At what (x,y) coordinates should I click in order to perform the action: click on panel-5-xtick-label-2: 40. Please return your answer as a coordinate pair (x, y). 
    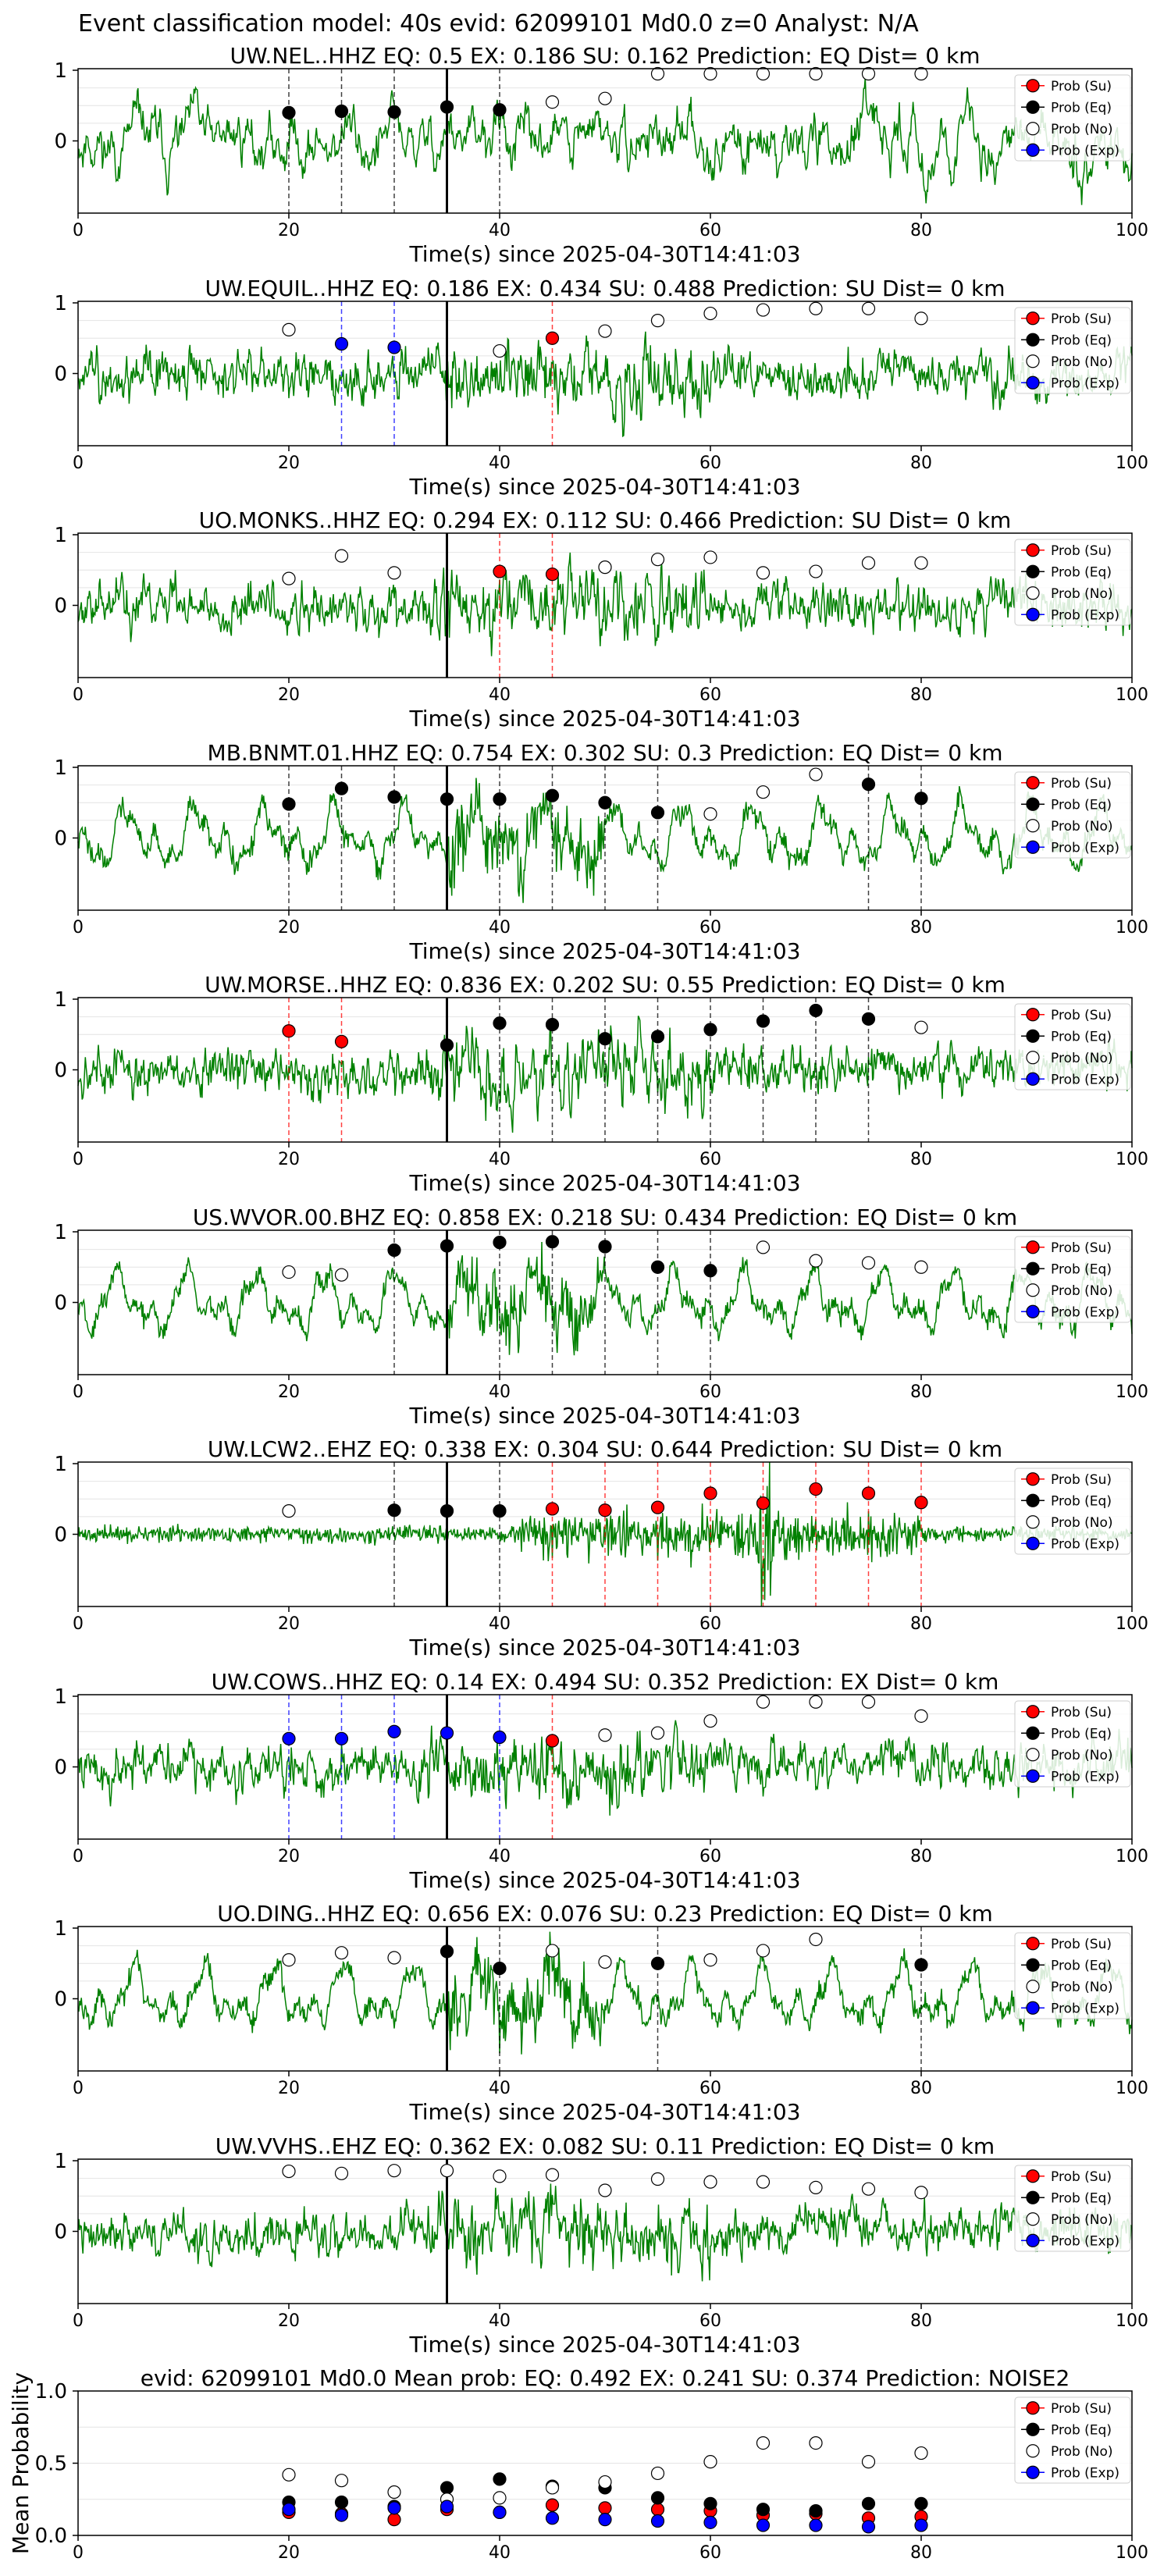
    Looking at the image, I should click on (500, 1159).